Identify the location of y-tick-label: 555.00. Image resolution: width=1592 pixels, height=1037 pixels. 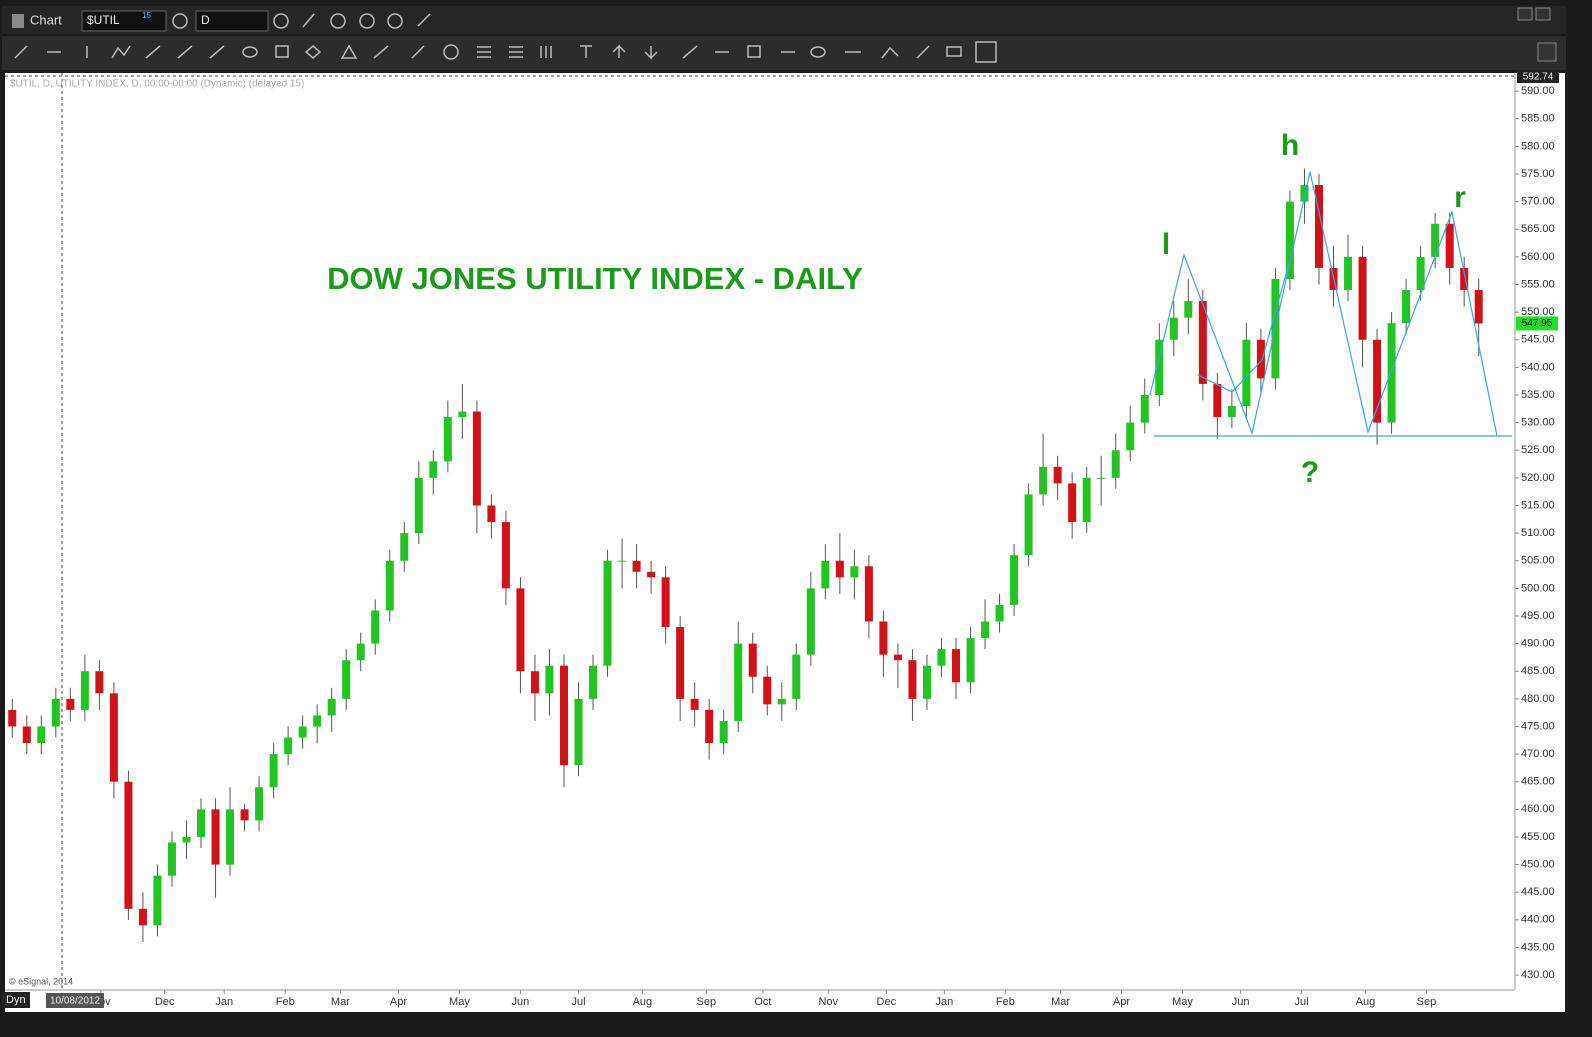
(1538, 284).